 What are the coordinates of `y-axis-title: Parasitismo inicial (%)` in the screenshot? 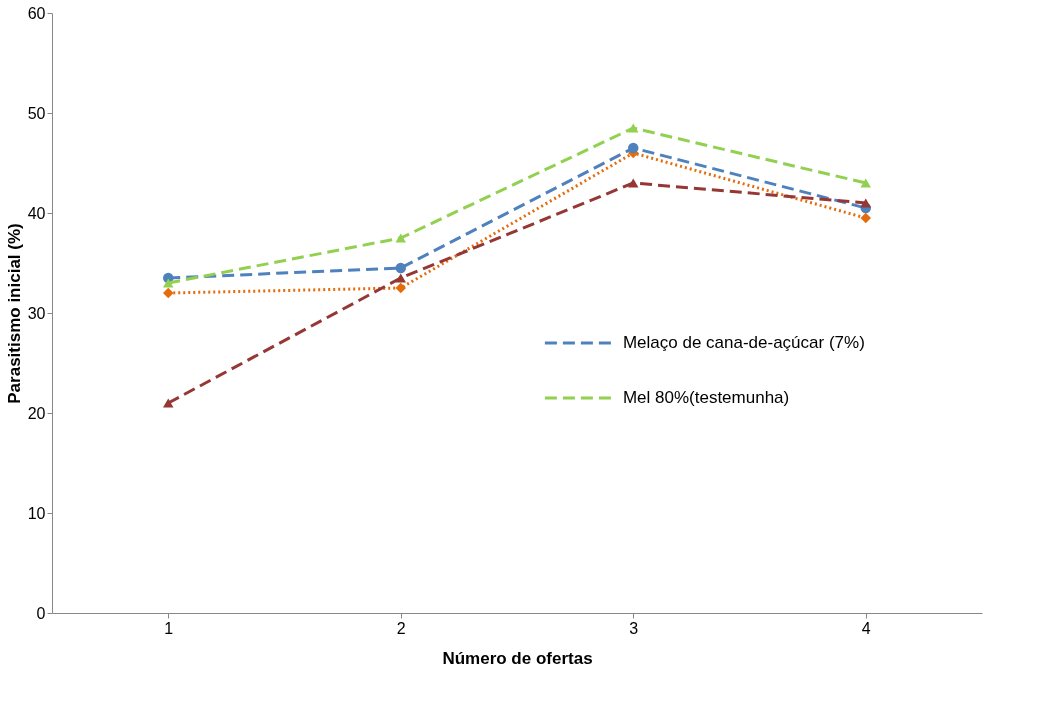 It's located at (14, 313).